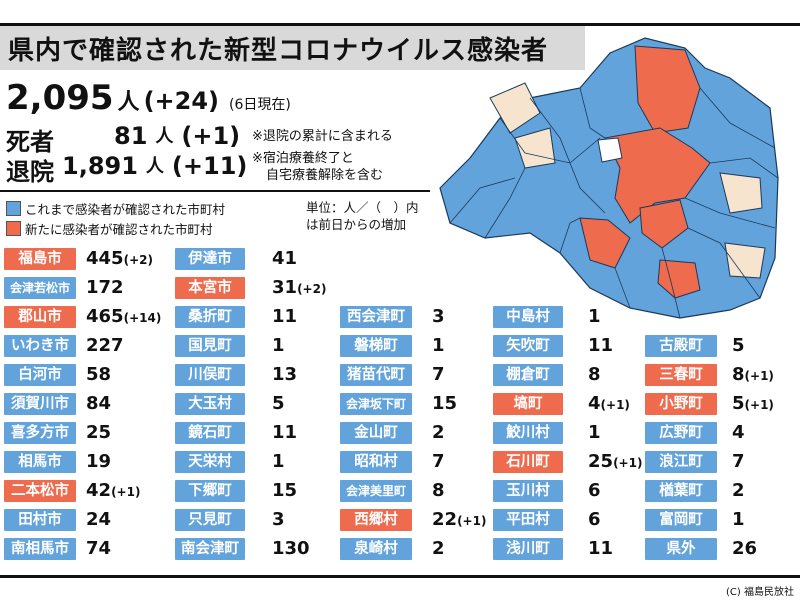 This screenshot has width=800, height=600. Describe the element at coordinates (362, 216) in the screenshot. I see `unit-note: 単位：人／（ ）内 は前日からの増加` at that location.